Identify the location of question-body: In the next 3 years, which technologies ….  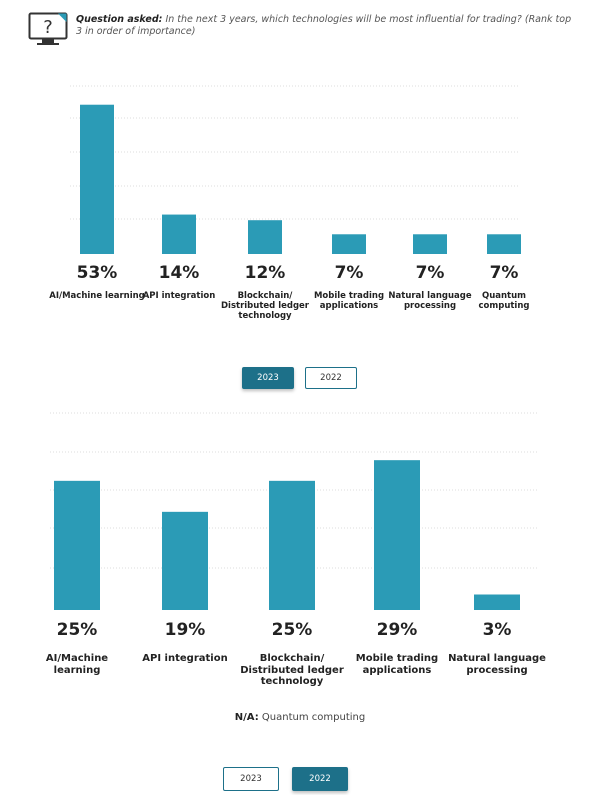
(324, 25).